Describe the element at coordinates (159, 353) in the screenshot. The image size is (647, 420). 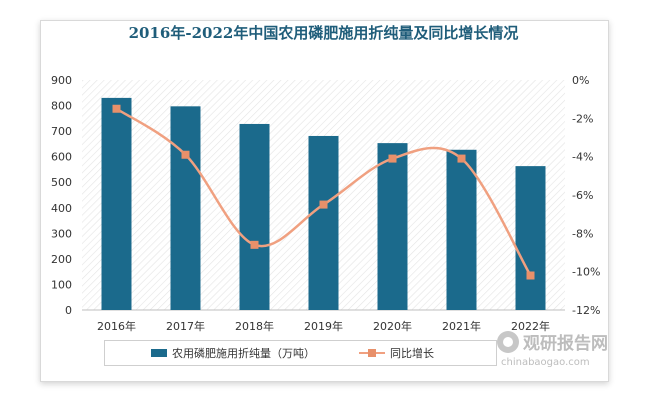
I see `legend-swatch-bar` at that location.